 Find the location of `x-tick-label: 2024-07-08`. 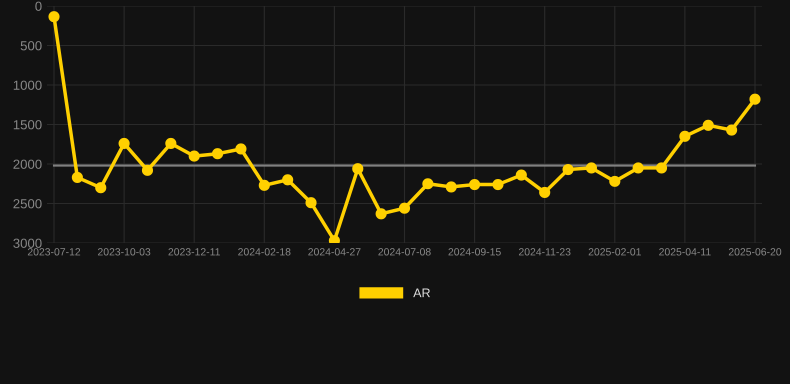

x-tick-label: 2024-07-08 is located at coordinates (404, 252).